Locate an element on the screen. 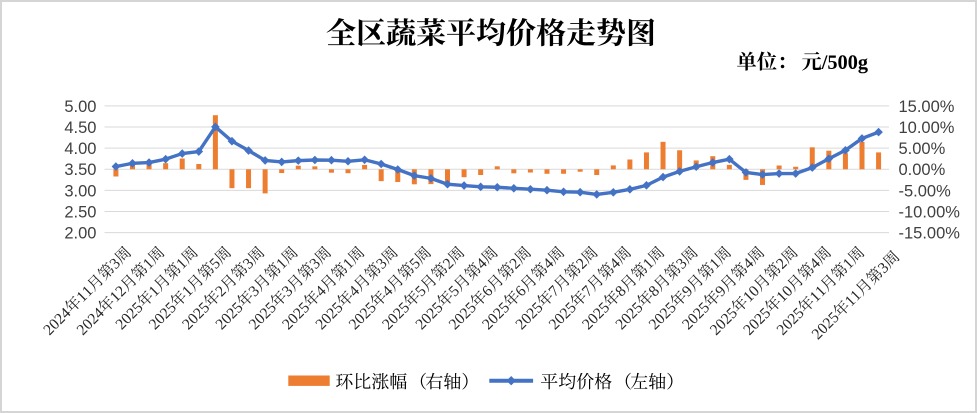 This screenshot has height=413, width=977. svg-text: 4.00 is located at coordinates (80, 149).